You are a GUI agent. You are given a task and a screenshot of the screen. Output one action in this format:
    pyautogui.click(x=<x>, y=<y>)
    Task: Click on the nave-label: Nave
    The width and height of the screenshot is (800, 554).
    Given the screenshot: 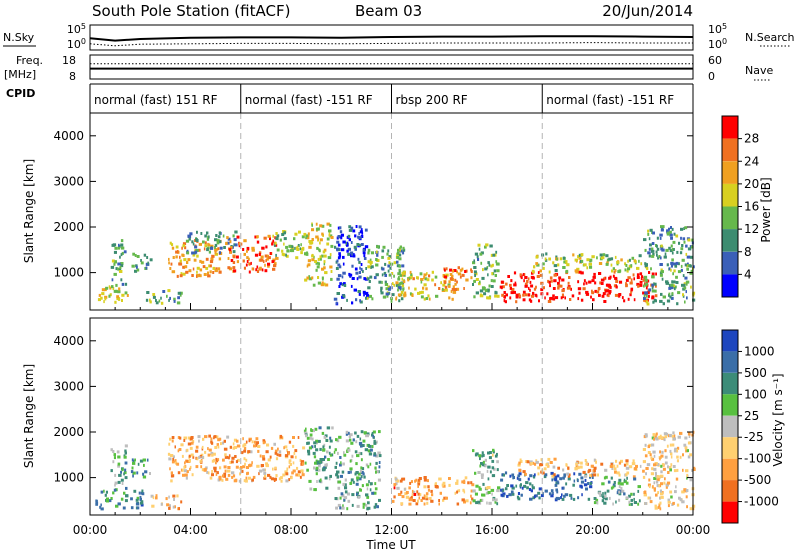 What is the action you would take?
    pyautogui.click(x=759, y=70)
    